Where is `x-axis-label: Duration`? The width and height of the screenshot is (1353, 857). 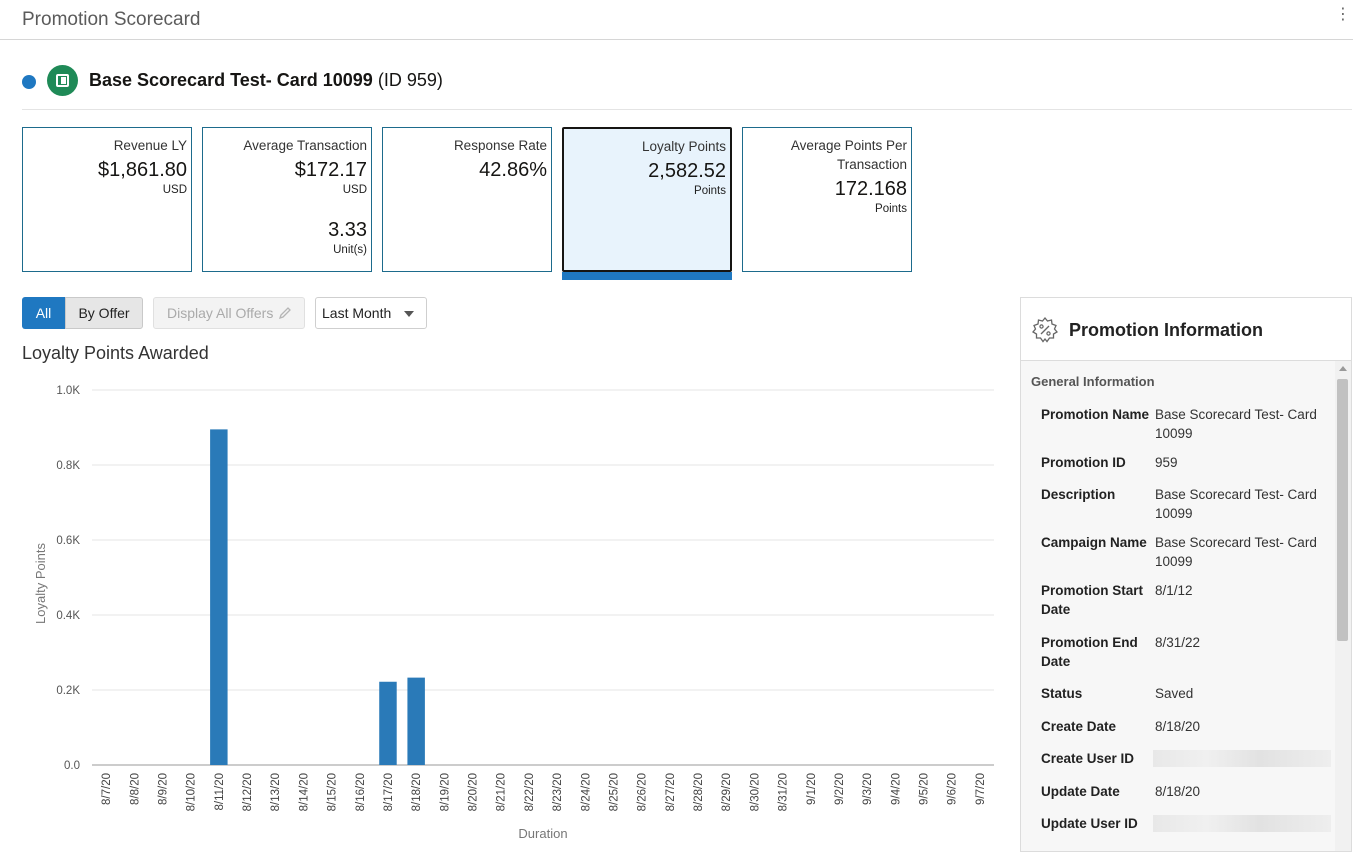 x-axis-label: Duration is located at coordinates (542, 833).